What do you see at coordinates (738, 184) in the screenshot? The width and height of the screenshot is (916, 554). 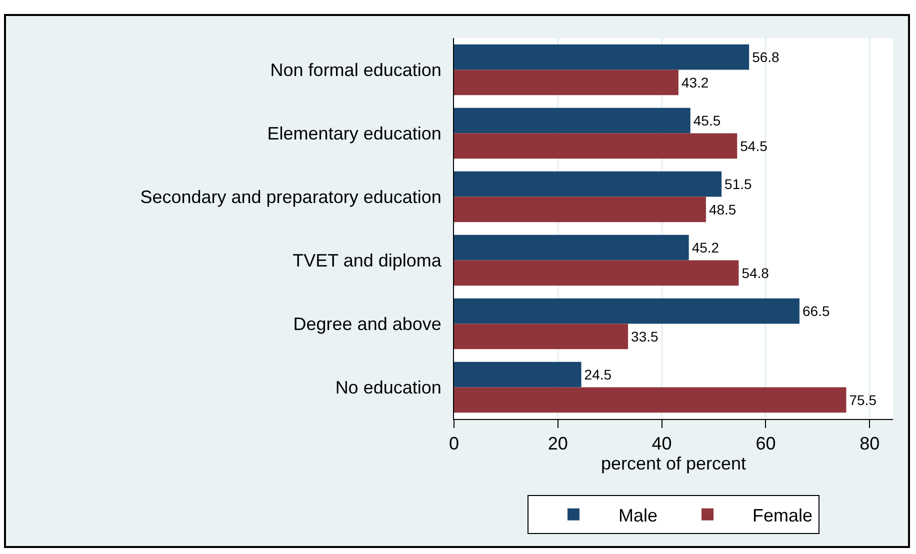 I see `data-label: 51.5` at bounding box center [738, 184].